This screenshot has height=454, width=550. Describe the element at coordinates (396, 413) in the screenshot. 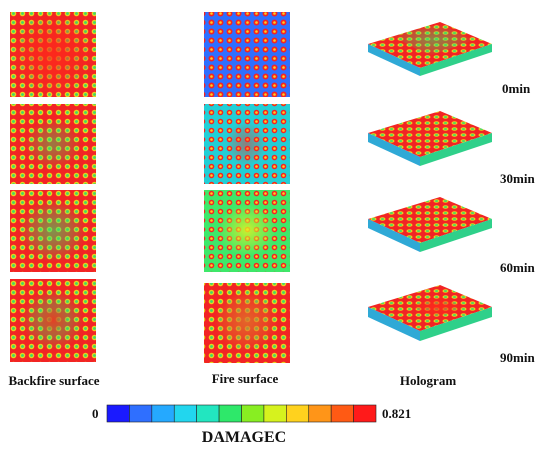

I see `legend-max-label: 0.821` at that location.